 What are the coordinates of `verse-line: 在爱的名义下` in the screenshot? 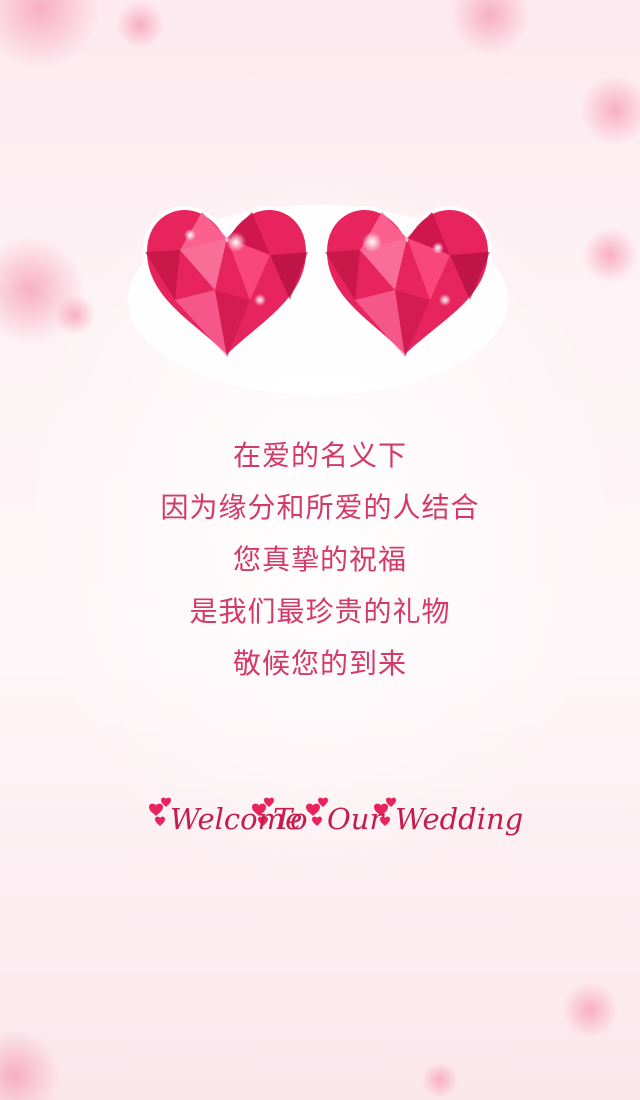 It's located at (319, 455).